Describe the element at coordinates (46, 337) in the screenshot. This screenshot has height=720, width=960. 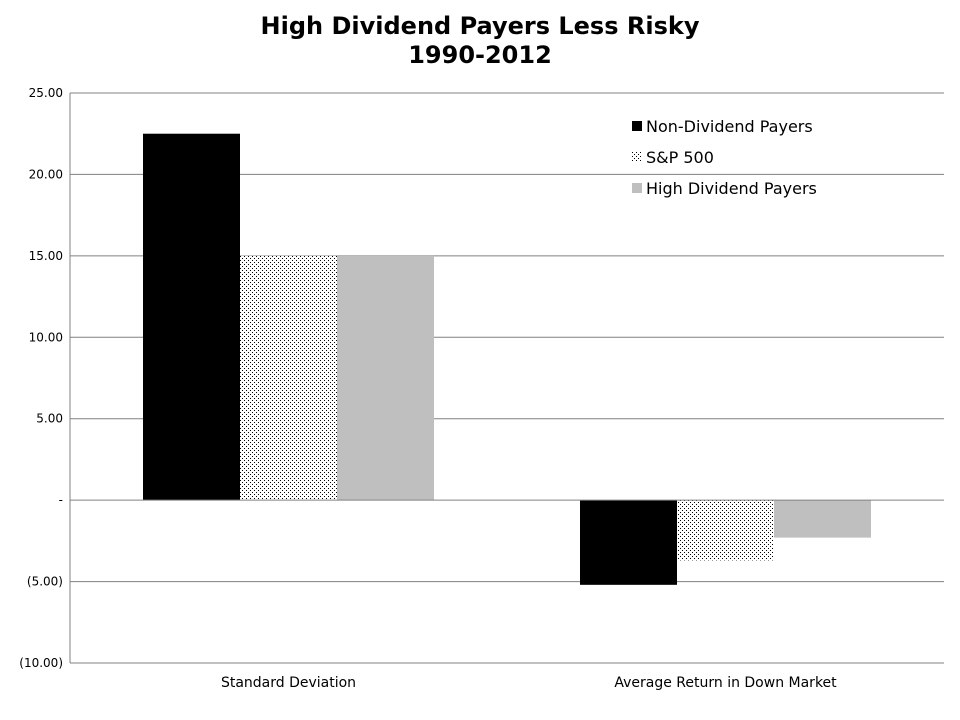
I see `y-tick-label: 10.00` at that location.